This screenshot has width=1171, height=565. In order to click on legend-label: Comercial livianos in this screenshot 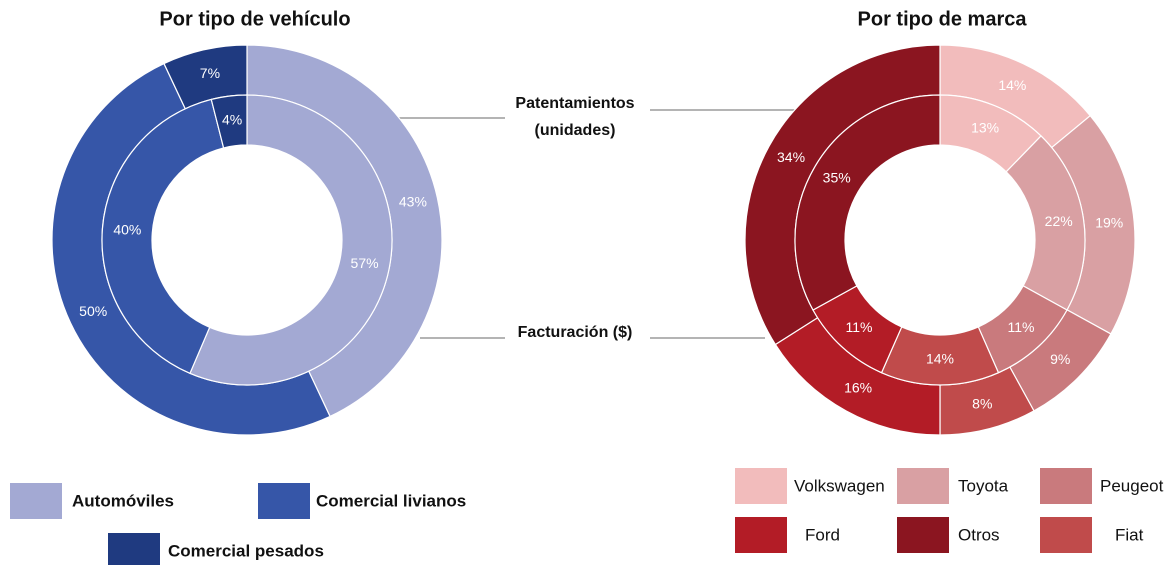, I will do `click(391, 500)`.